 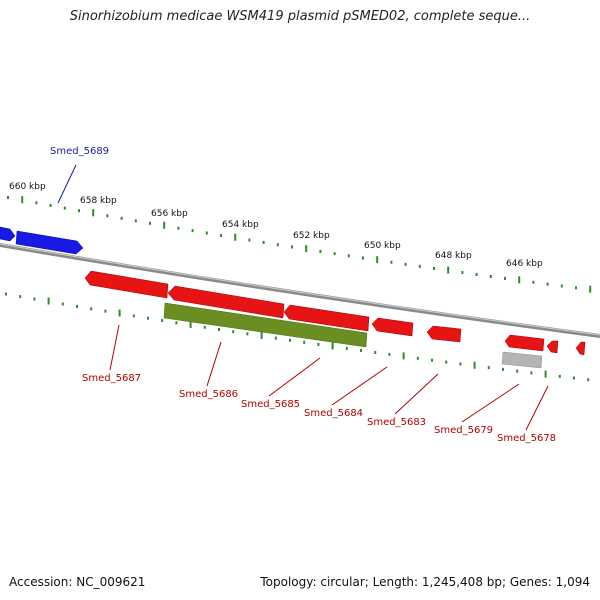 What do you see at coordinates (270, 404) in the screenshot?
I see `gene-label: Smed_5685` at bounding box center [270, 404].